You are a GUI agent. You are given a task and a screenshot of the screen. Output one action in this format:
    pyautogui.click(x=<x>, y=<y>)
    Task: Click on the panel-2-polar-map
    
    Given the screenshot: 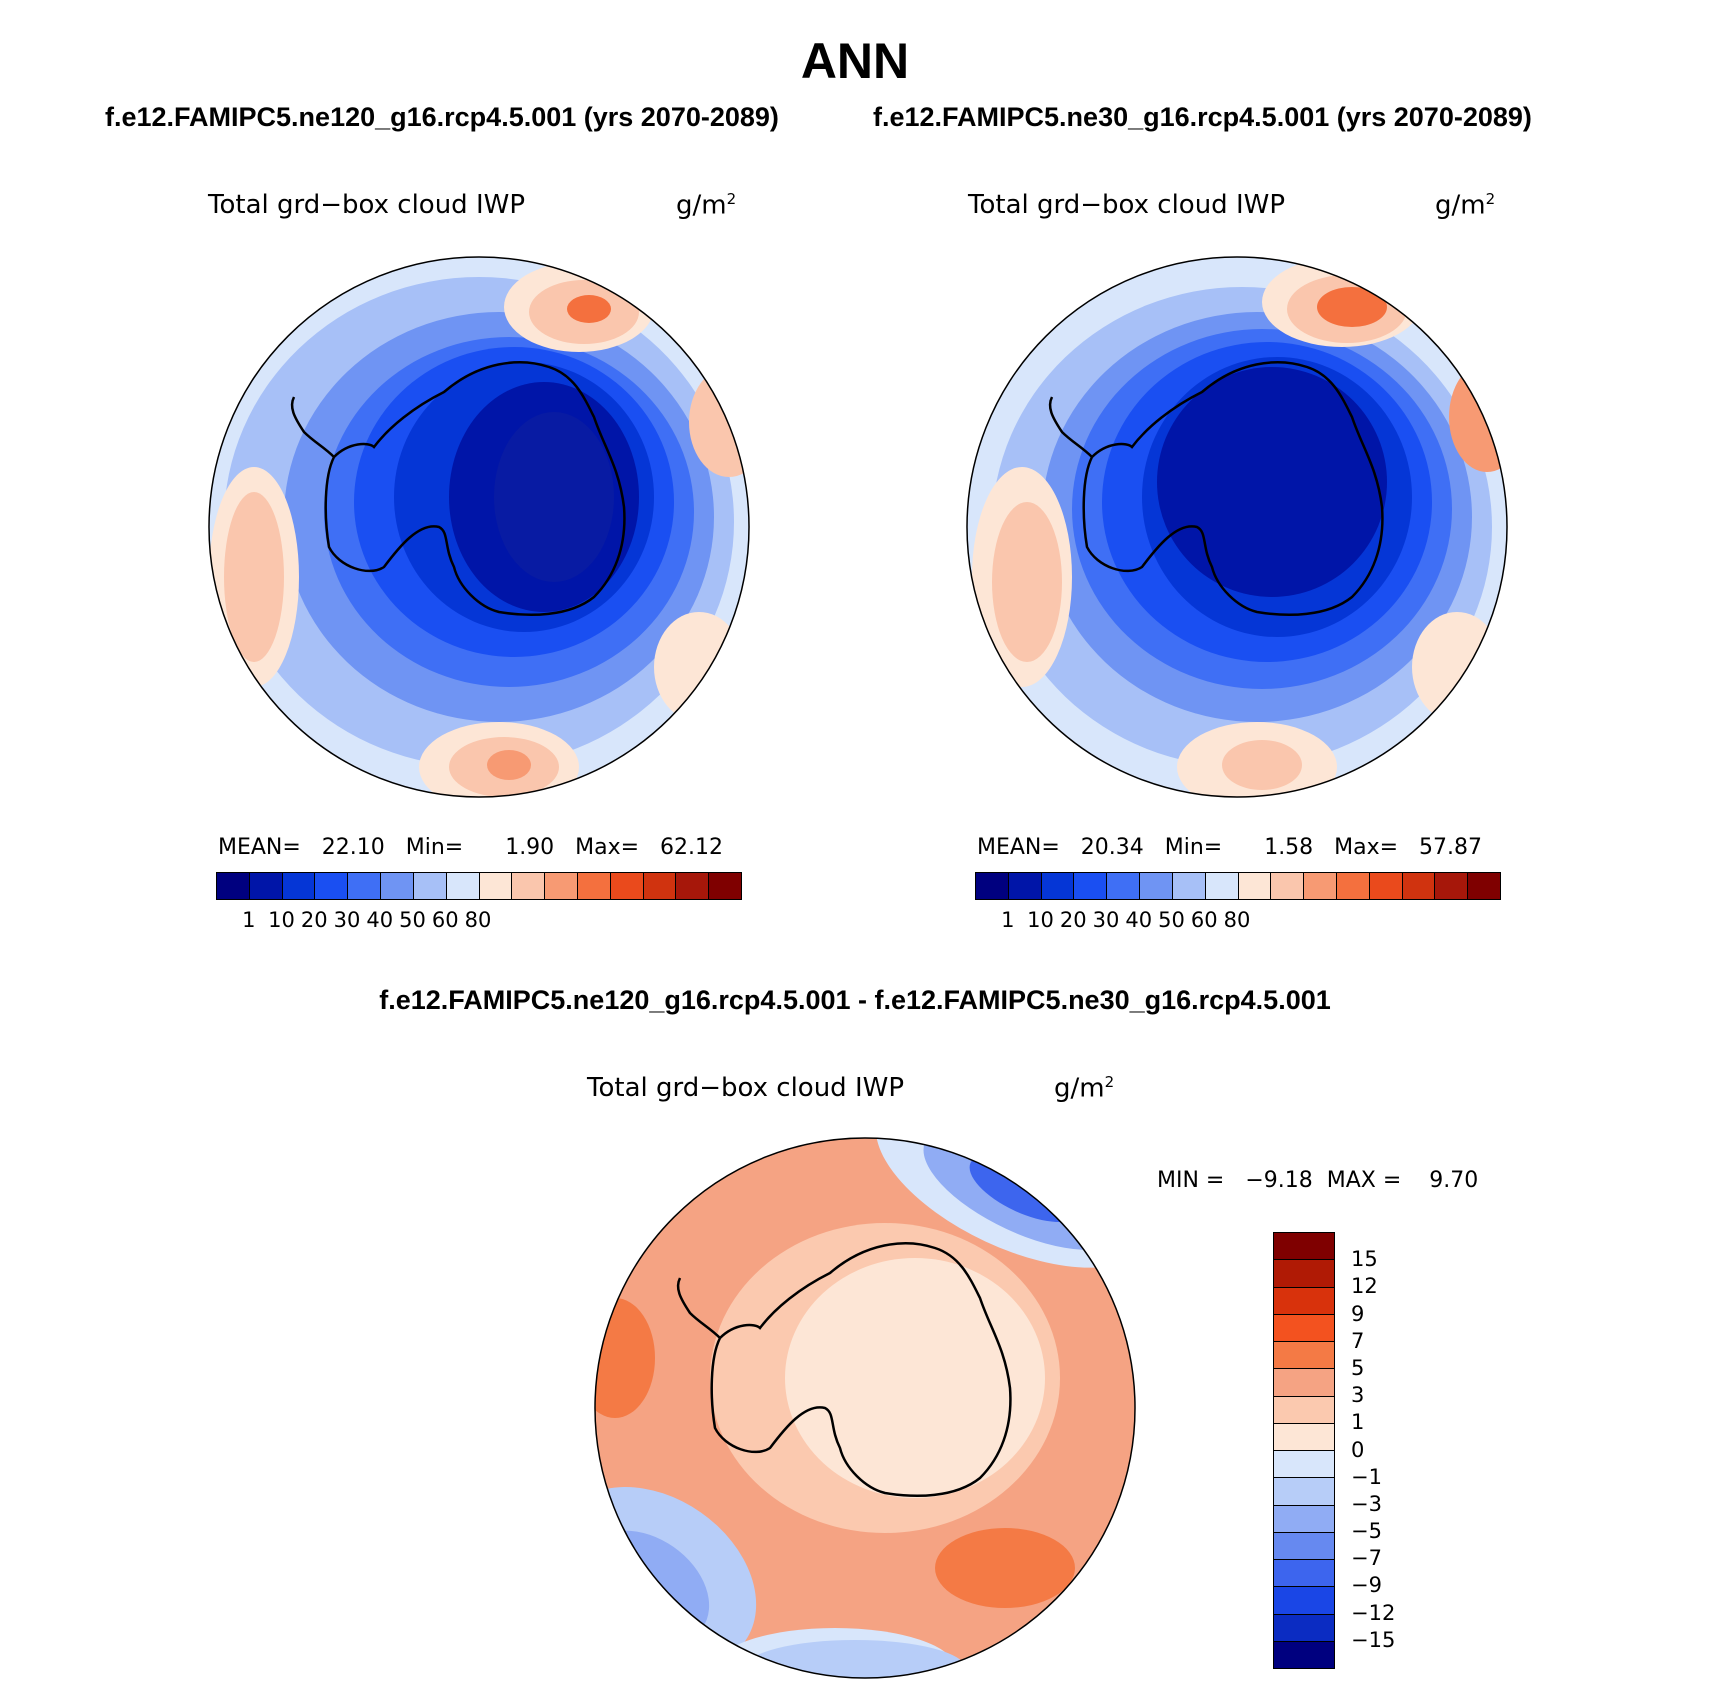 What is the action you would take?
    pyautogui.click(x=1237, y=527)
    